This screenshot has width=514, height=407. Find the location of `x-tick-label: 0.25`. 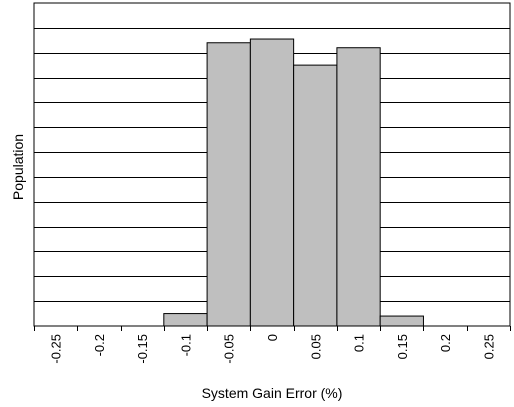

x-tick-label: 0.25 is located at coordinates (488, 346).